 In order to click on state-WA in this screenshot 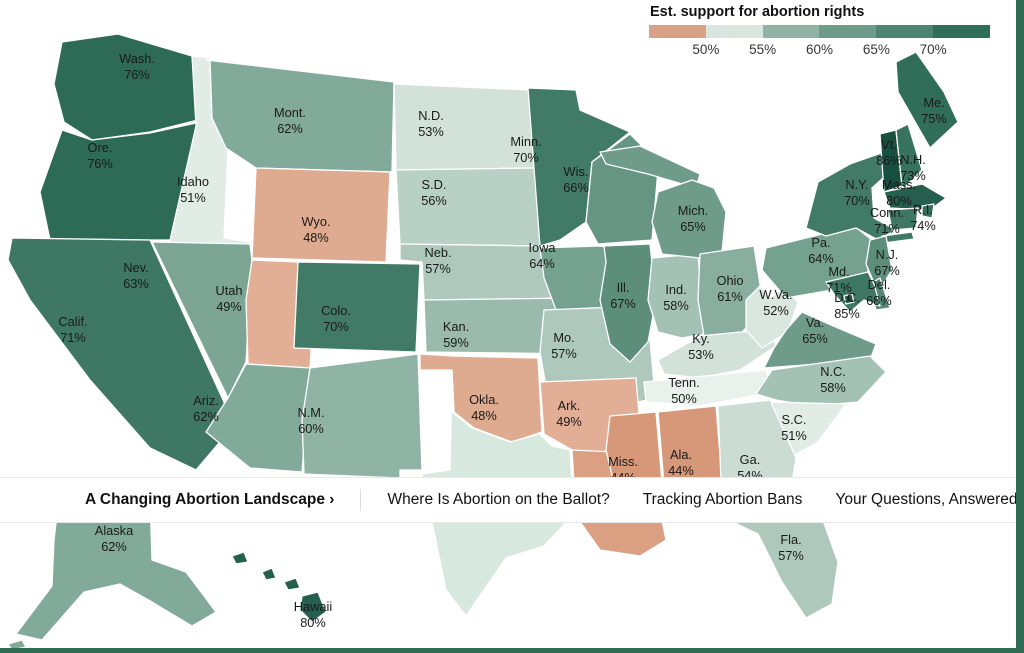, I will do `click(126, 87)`.